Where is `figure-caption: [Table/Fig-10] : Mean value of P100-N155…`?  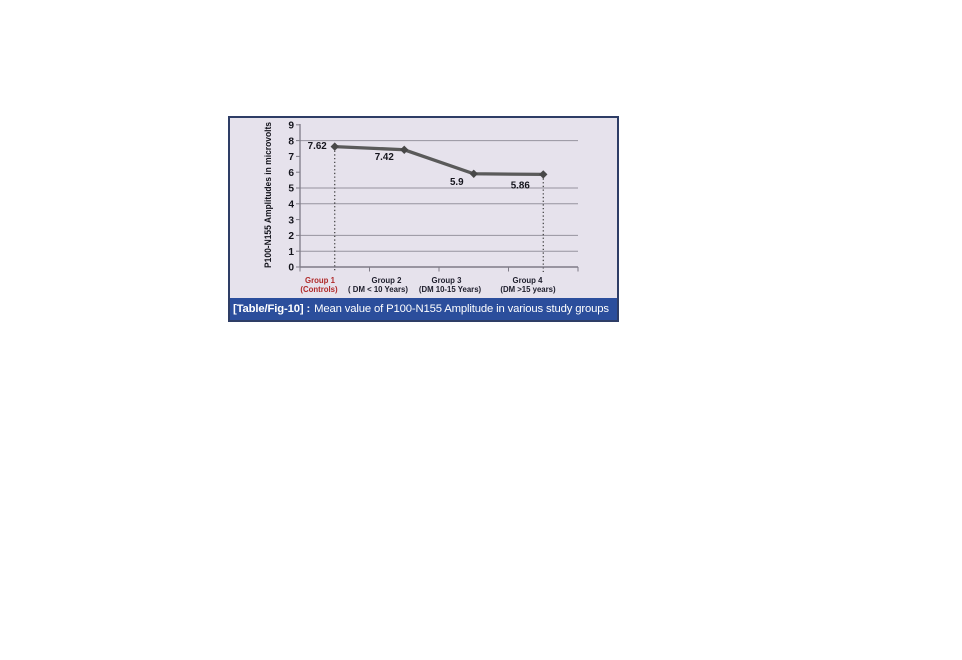
figure-caption: [Table/Fig-10] : Mean value of P100-N155… is located at coordinates (423, 309).